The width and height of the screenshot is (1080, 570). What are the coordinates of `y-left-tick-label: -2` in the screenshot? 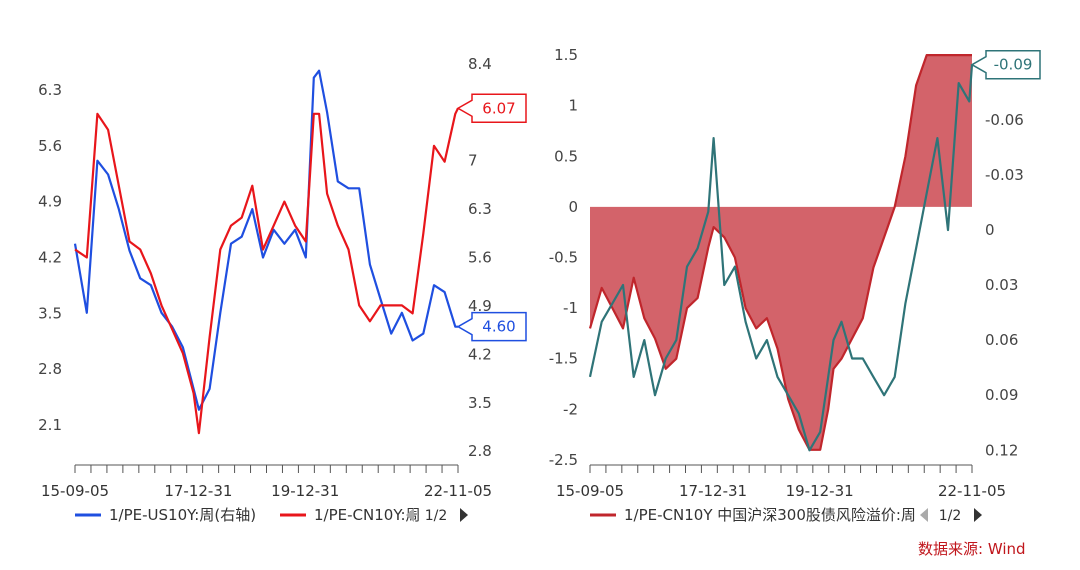 It's located at (570, 409).